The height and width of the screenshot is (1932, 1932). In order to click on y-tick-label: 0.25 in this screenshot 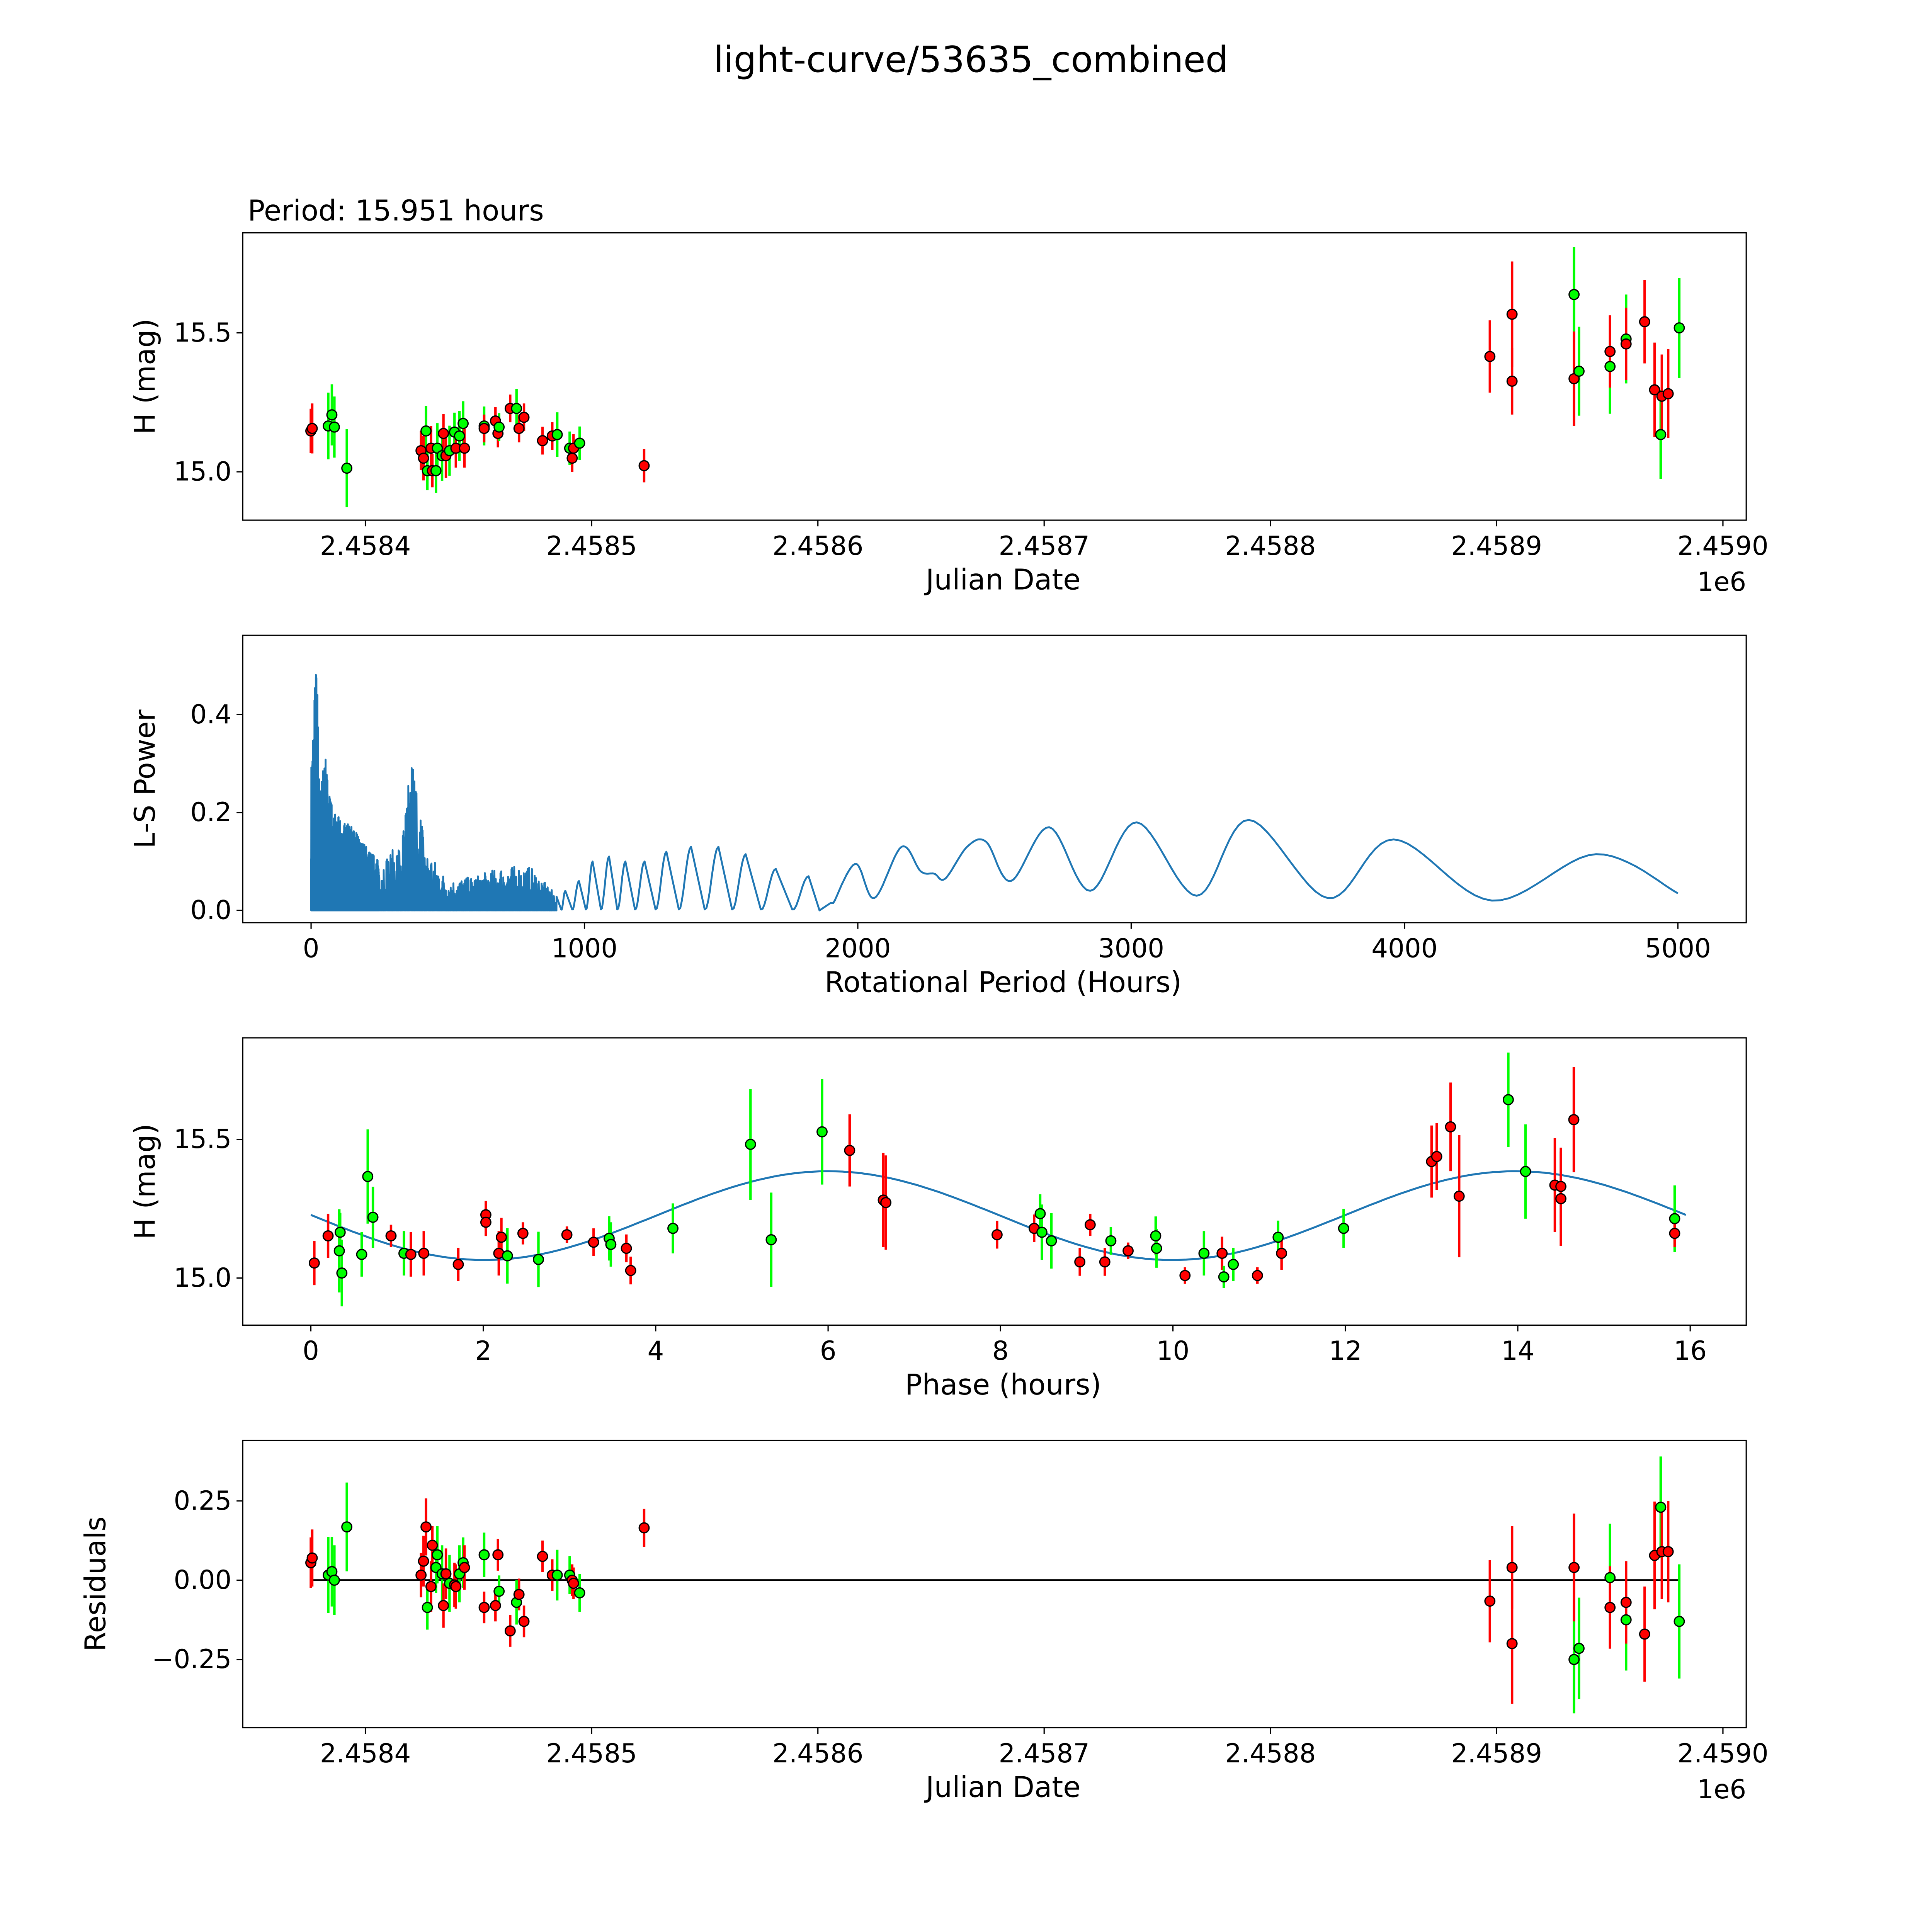, I will do `click(203, 1501)`.